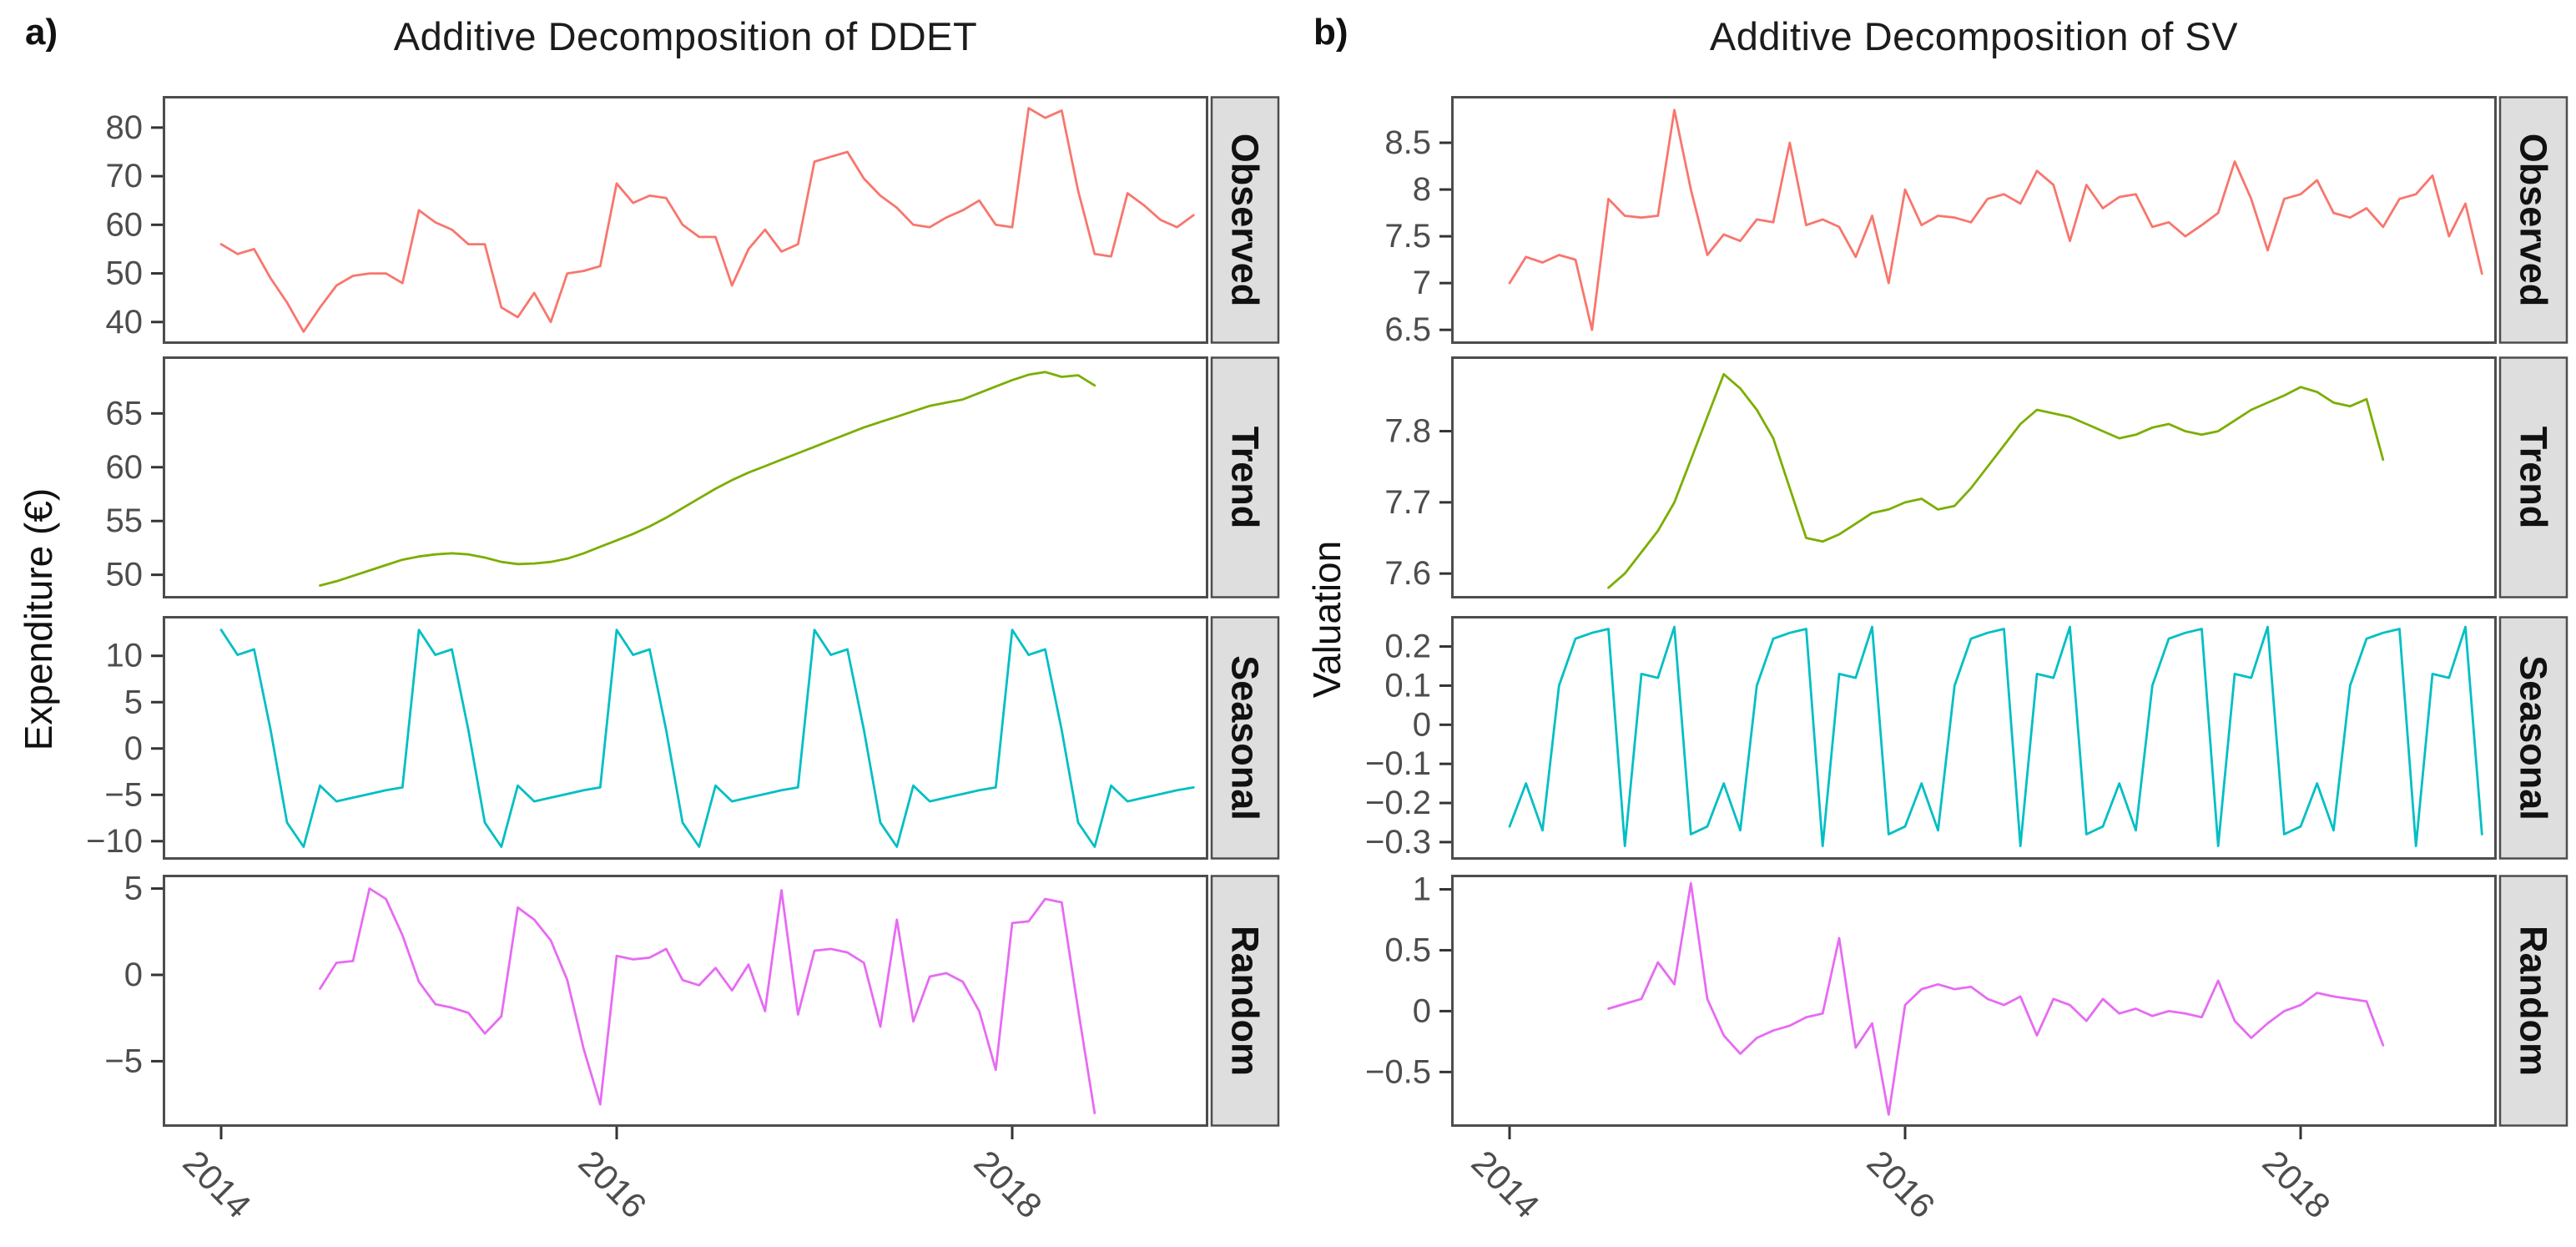 The height and width of the screenshot is (1247, 2576). I want to click on panel-random-ddet: −5 0 5 Random, so click(692, 999).